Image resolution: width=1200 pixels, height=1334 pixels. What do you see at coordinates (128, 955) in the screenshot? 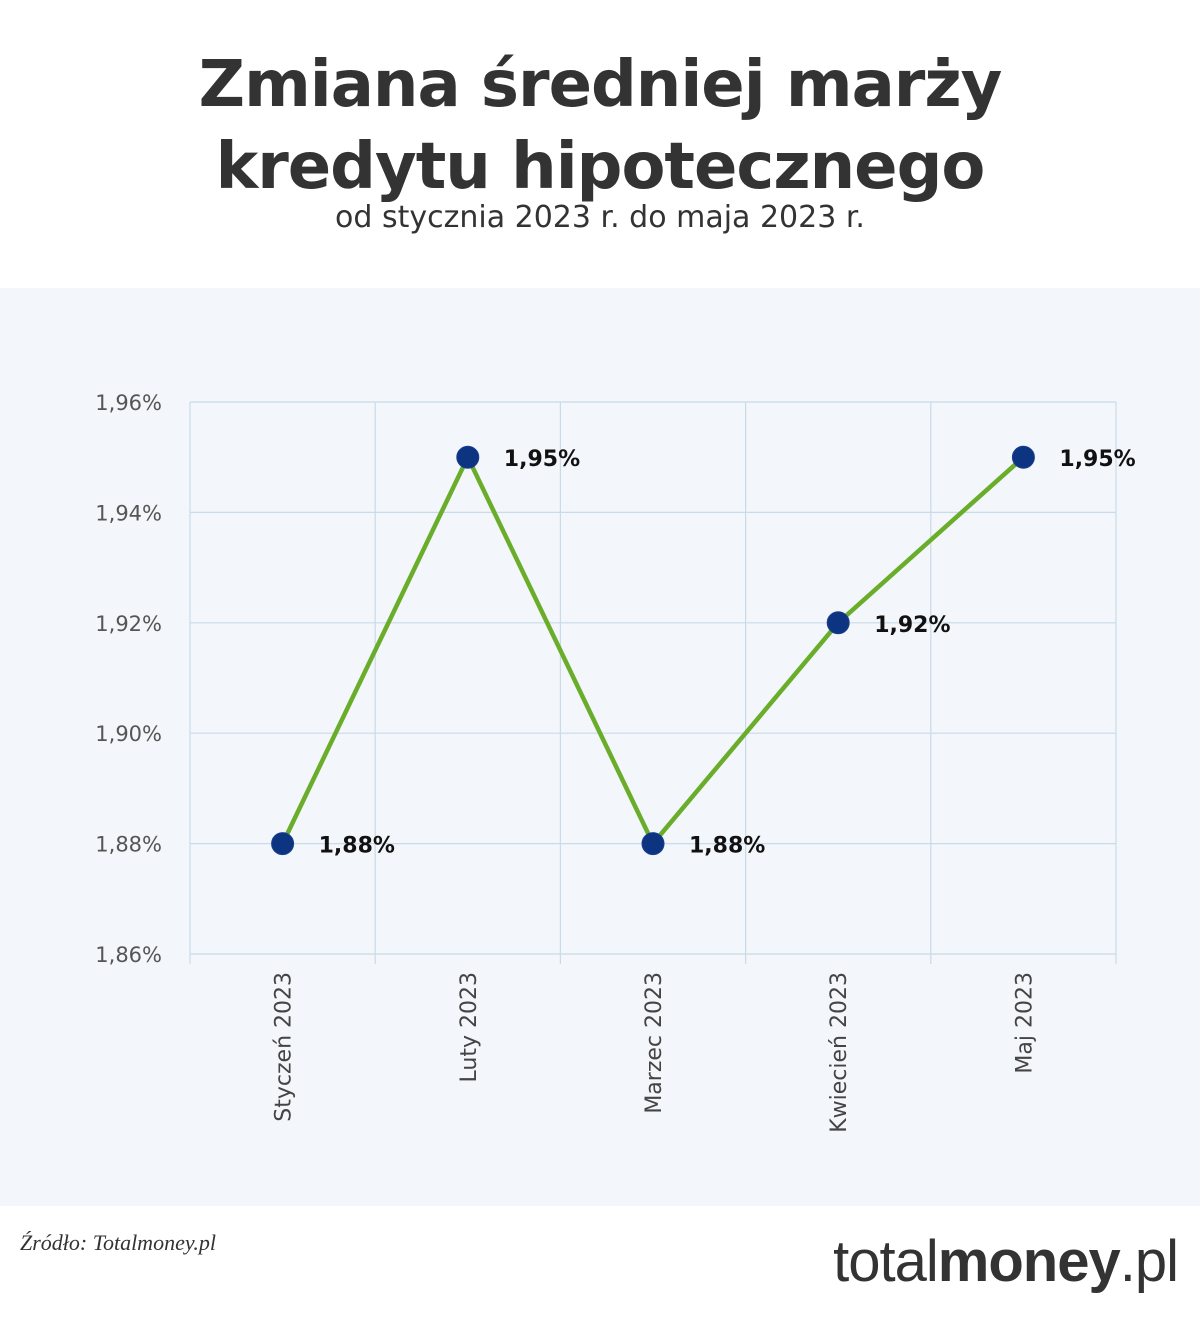
I see `y-tick-label: 1,86%` at bounding box center [128, 955].